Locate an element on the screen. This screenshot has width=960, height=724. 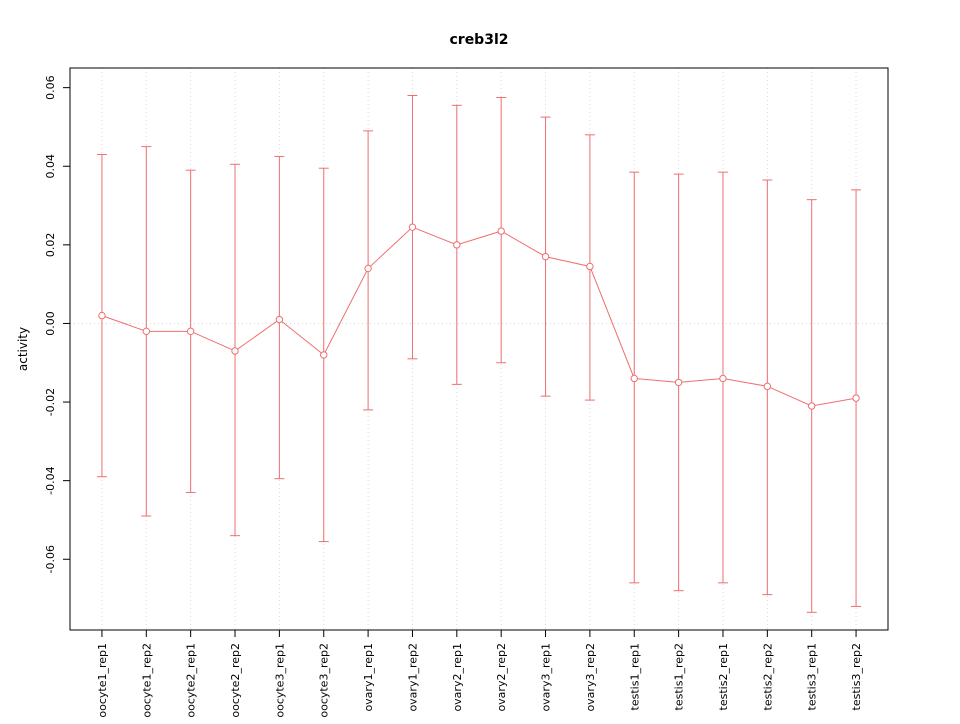
x-tick-label: ovary3_rep2 is located at coordinates (590, 677).